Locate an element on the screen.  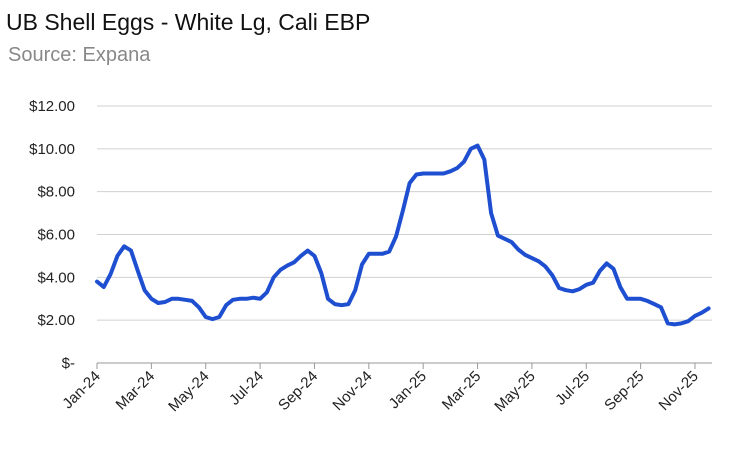
x-tick-label: Jul-25 is located at coordinates (572, 388).